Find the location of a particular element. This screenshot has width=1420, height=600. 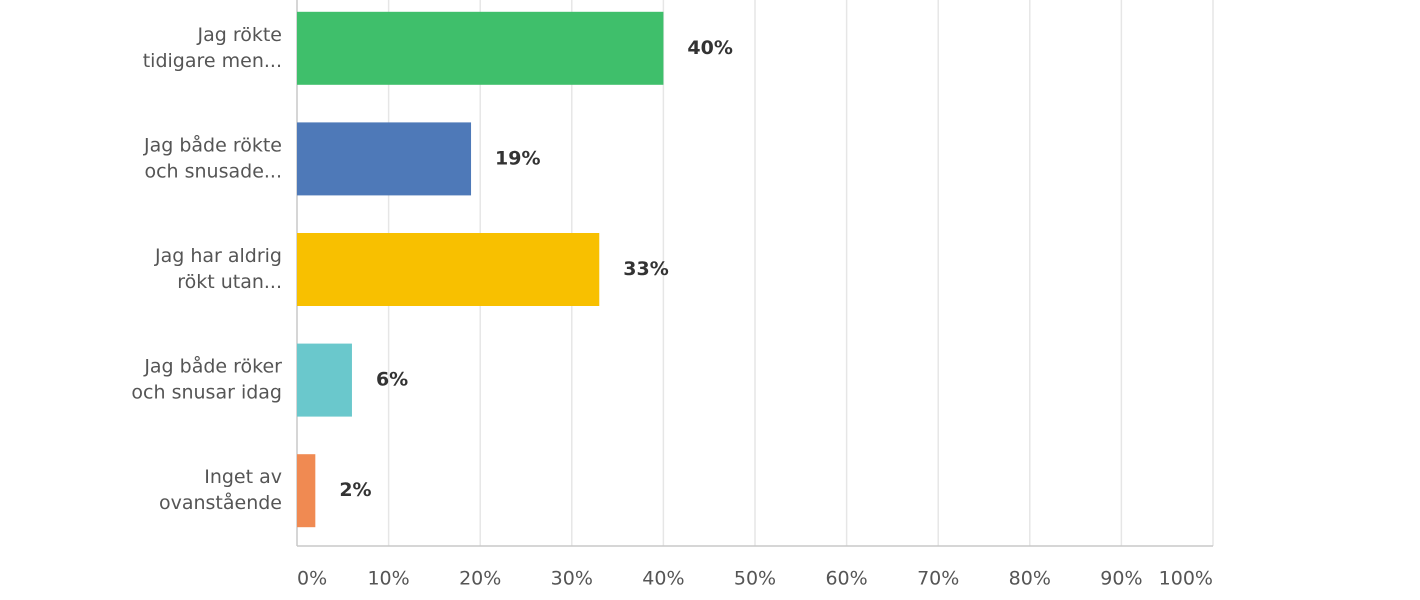

value-label: 40% is located at coordinates (709, 48).